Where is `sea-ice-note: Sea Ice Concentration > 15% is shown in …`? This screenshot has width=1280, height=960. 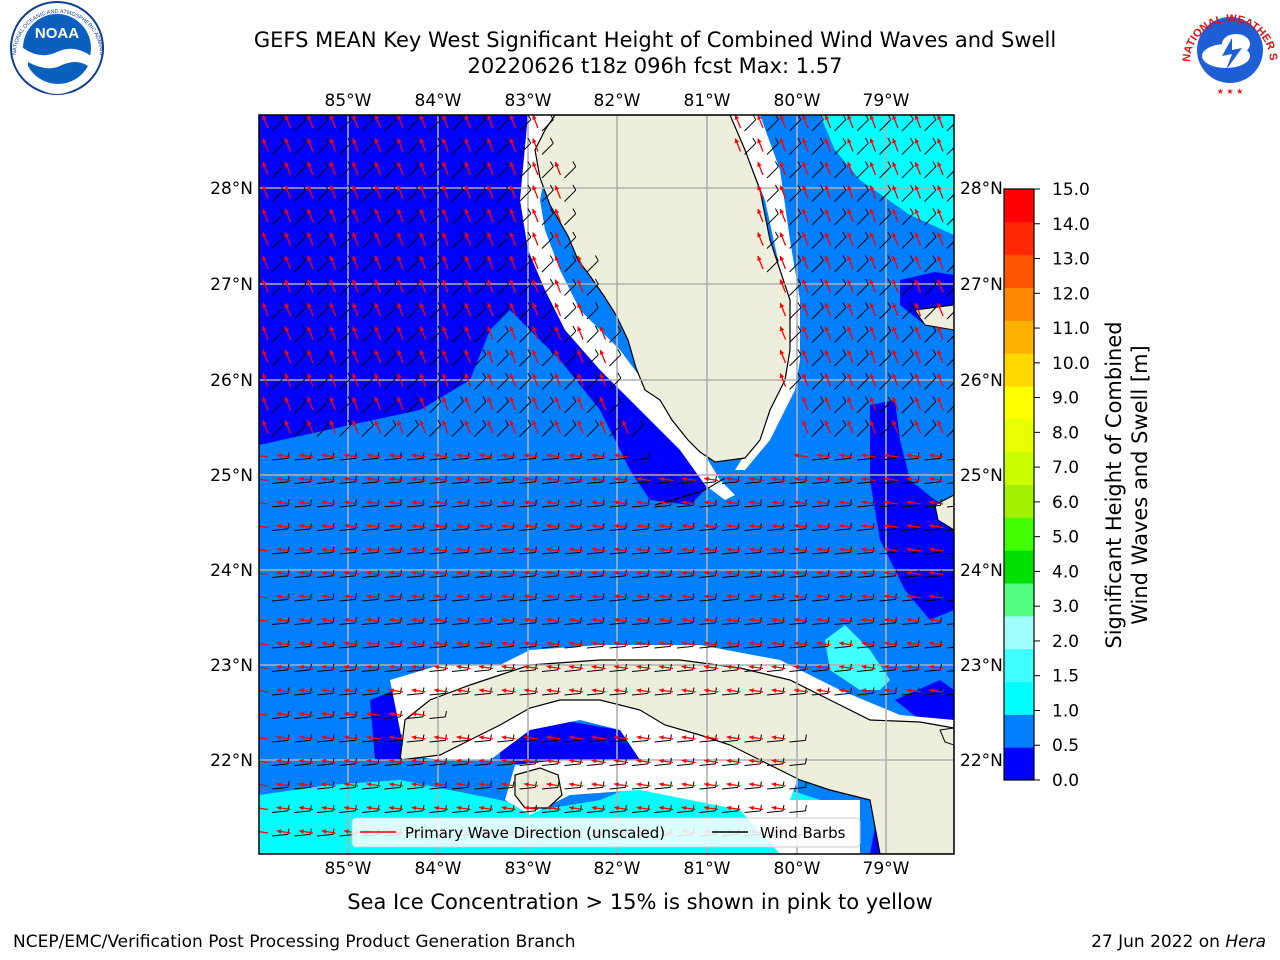 sea-ice-note: Sea Ice Concentration > 15% is shown in … is located at coordinates (640, 902).